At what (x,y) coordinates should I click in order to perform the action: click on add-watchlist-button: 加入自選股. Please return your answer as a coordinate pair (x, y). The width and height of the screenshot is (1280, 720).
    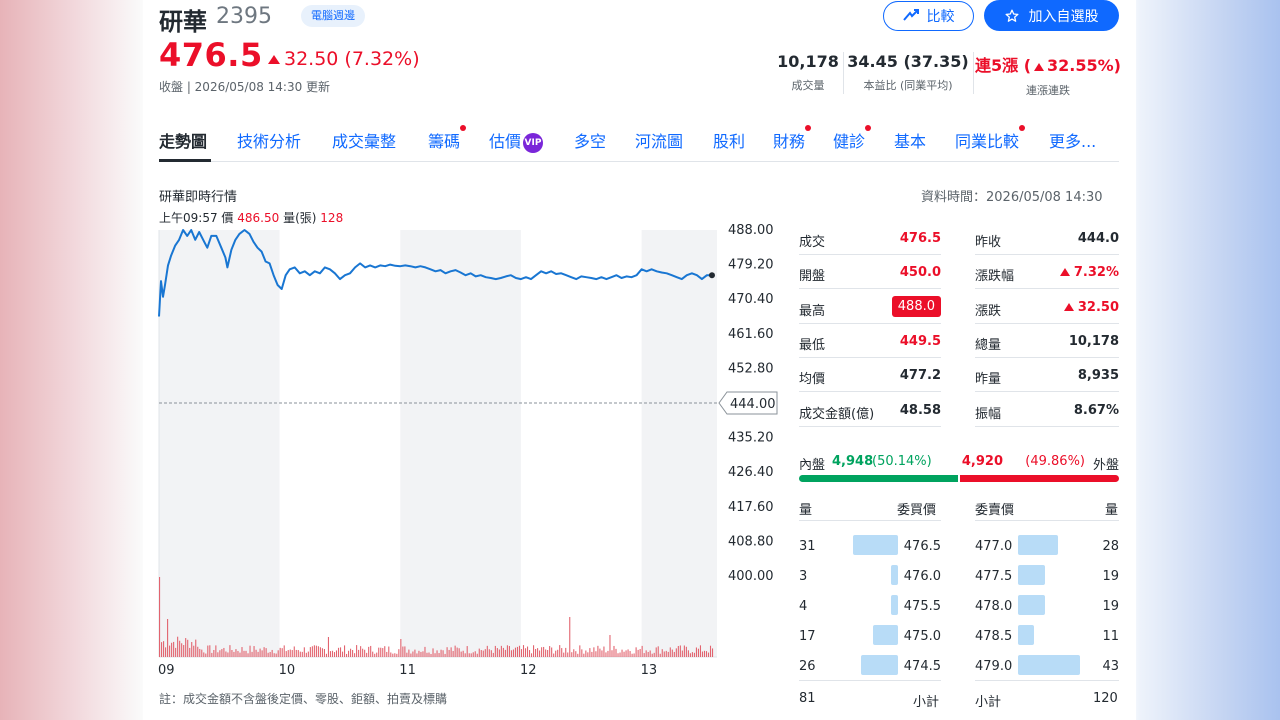
    Looking at the image, I should click on (1051, 15).